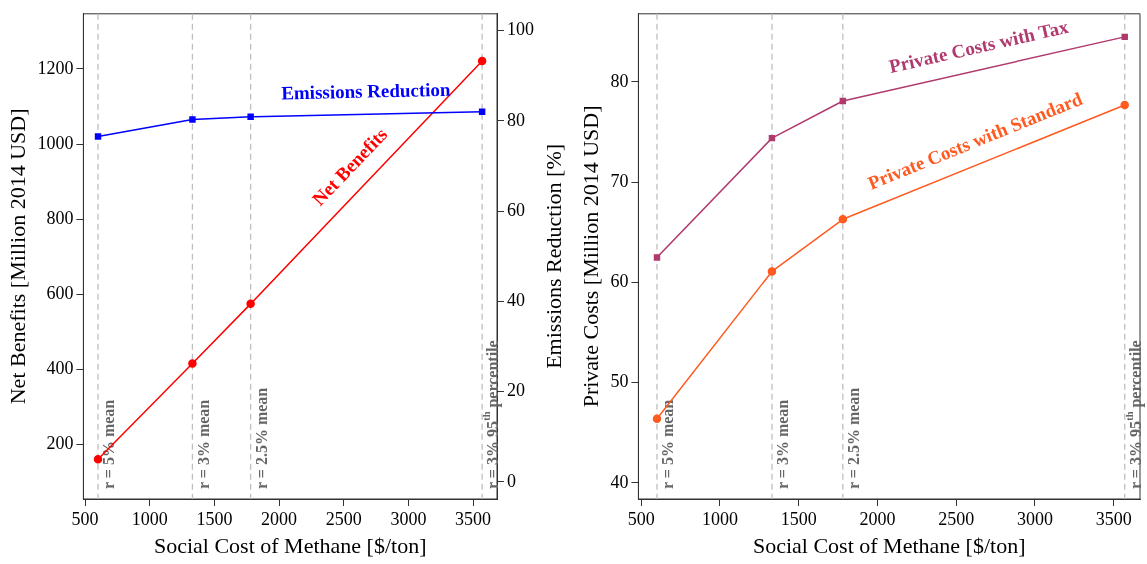 The width and height of the screenshot is (1147, 564). I want to click on y2-axis-title: Emissions Reduction [%], so click(553, 256).